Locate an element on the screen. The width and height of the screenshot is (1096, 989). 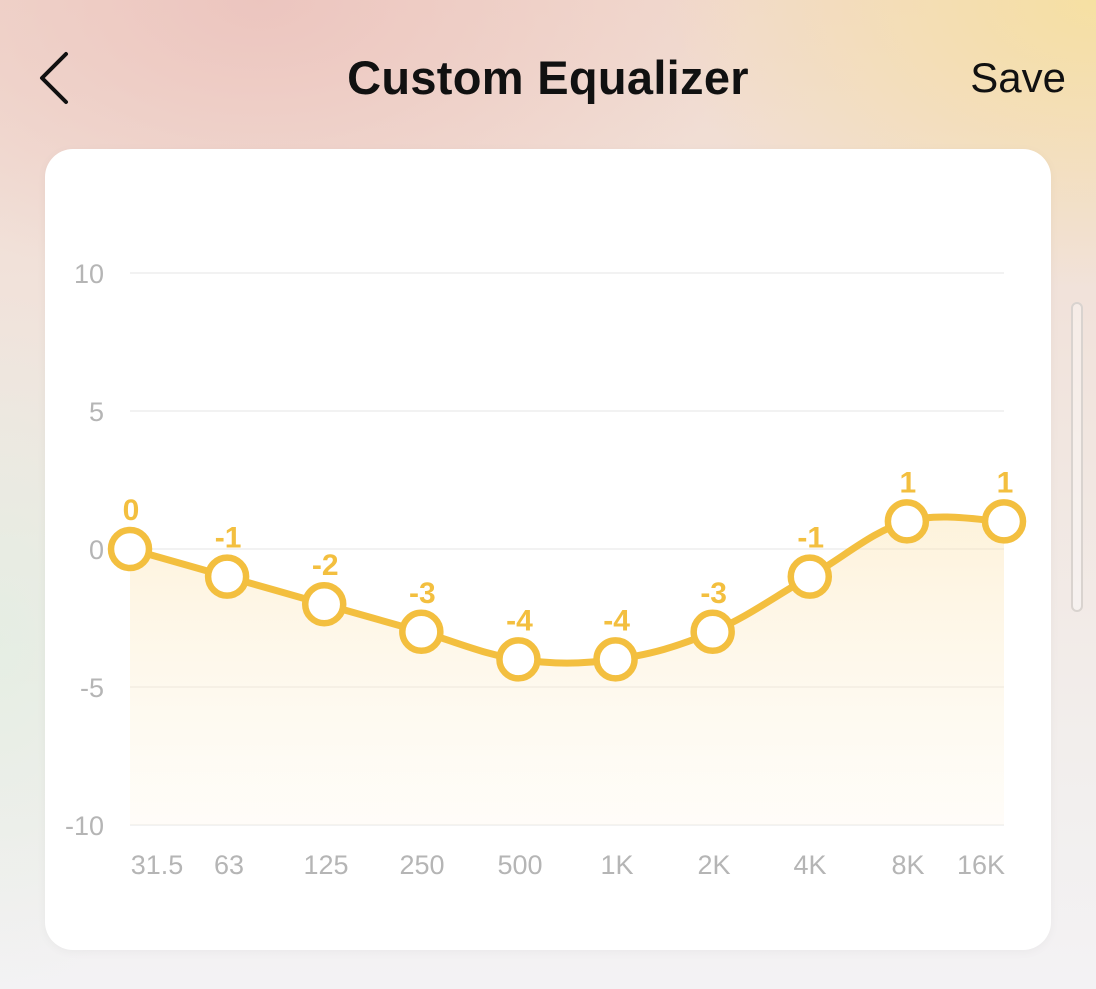
x-tick-label: 8K is located at coordinates (907, 865).